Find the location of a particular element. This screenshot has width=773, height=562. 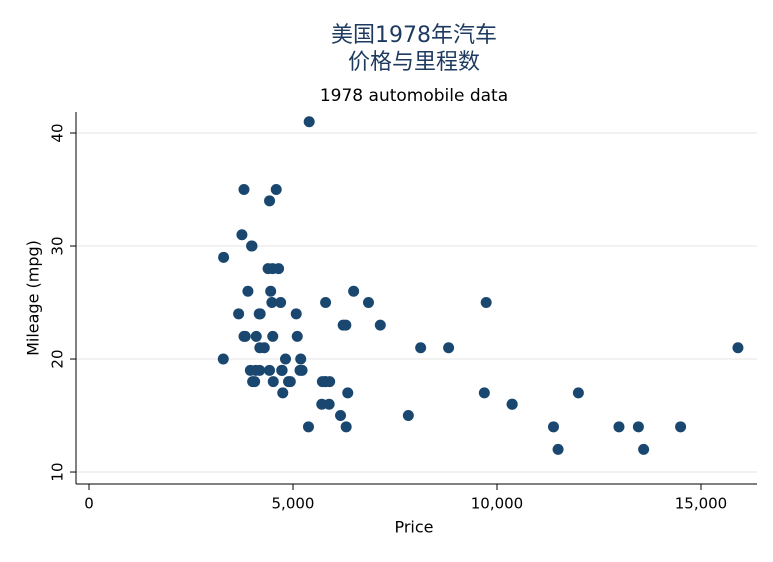

chart-subtitle: 1978 automobile data is located at coordinates (414, 96).